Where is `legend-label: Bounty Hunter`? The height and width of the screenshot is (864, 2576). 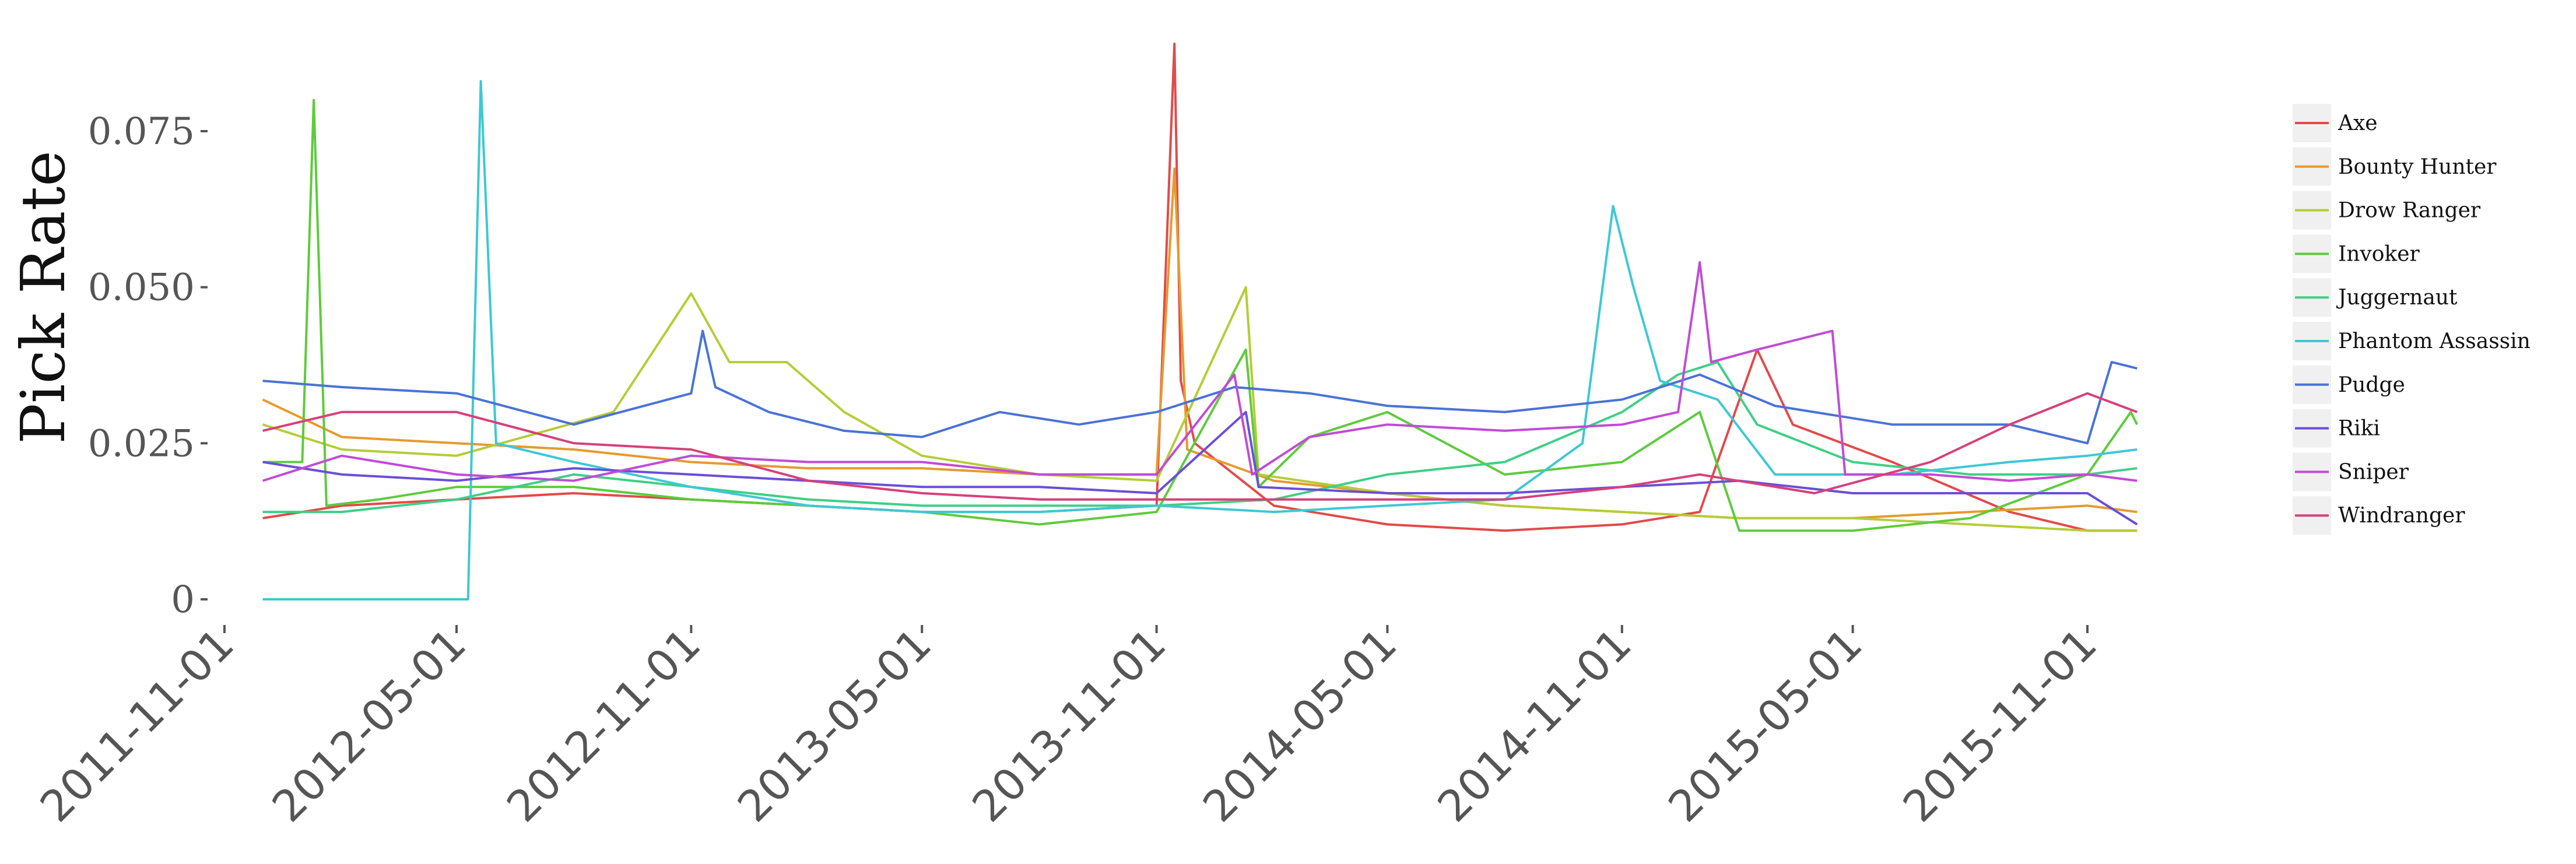 legend-label: Bounty Hunter is located at coordinates (2417, 167).